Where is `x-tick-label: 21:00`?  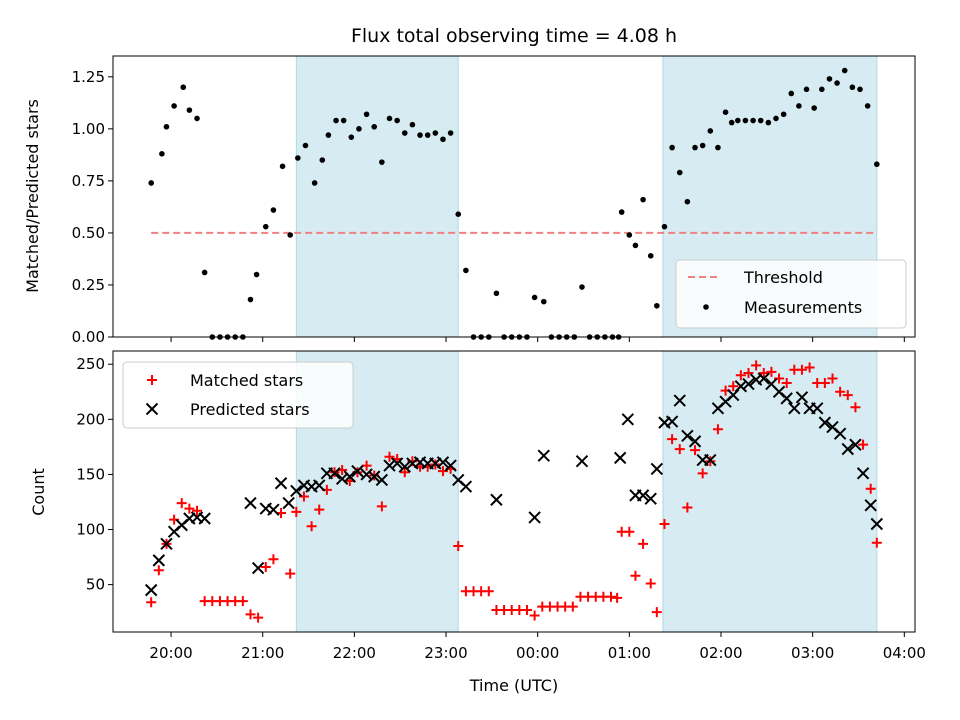 x-tick-label: 21:00 is located at coordinates (262, 653).